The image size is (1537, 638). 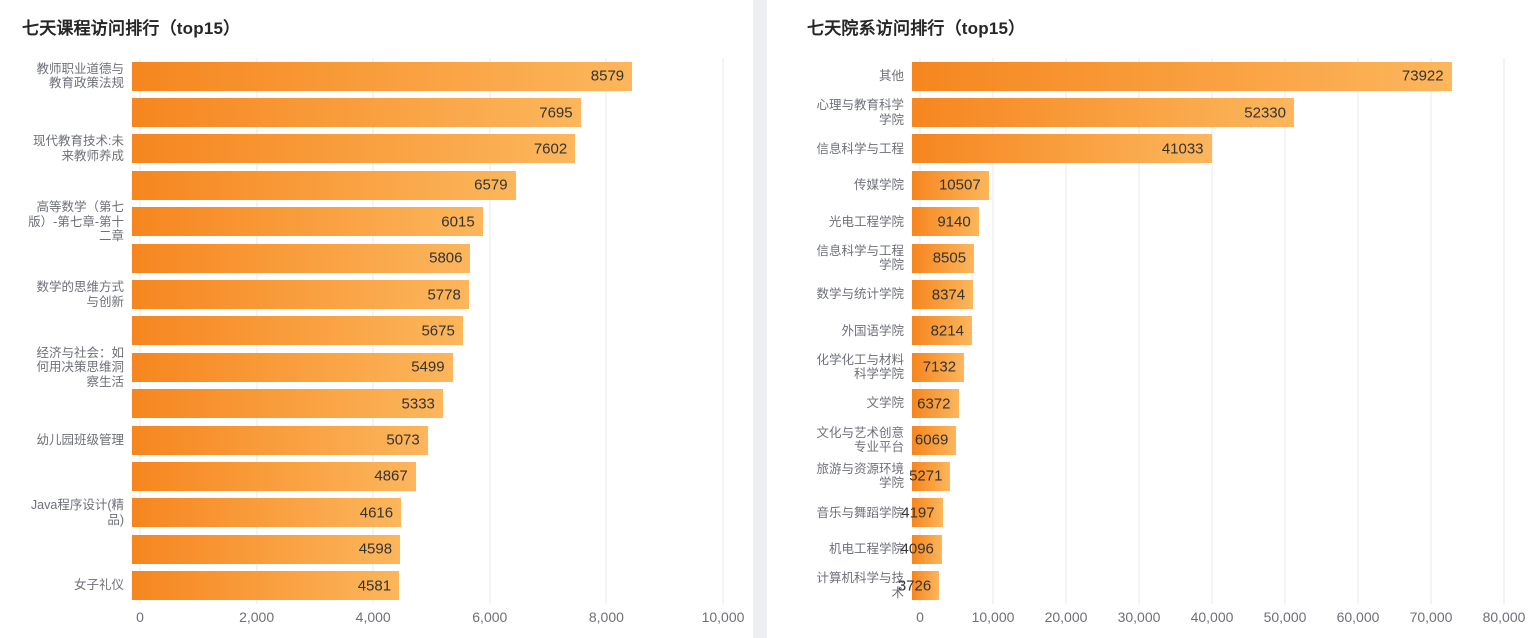 What do you see at coordinates (723, 617) in the screenshot?
I see `x-axis-tick-label: 10,000` at bounding box center [723, 617].